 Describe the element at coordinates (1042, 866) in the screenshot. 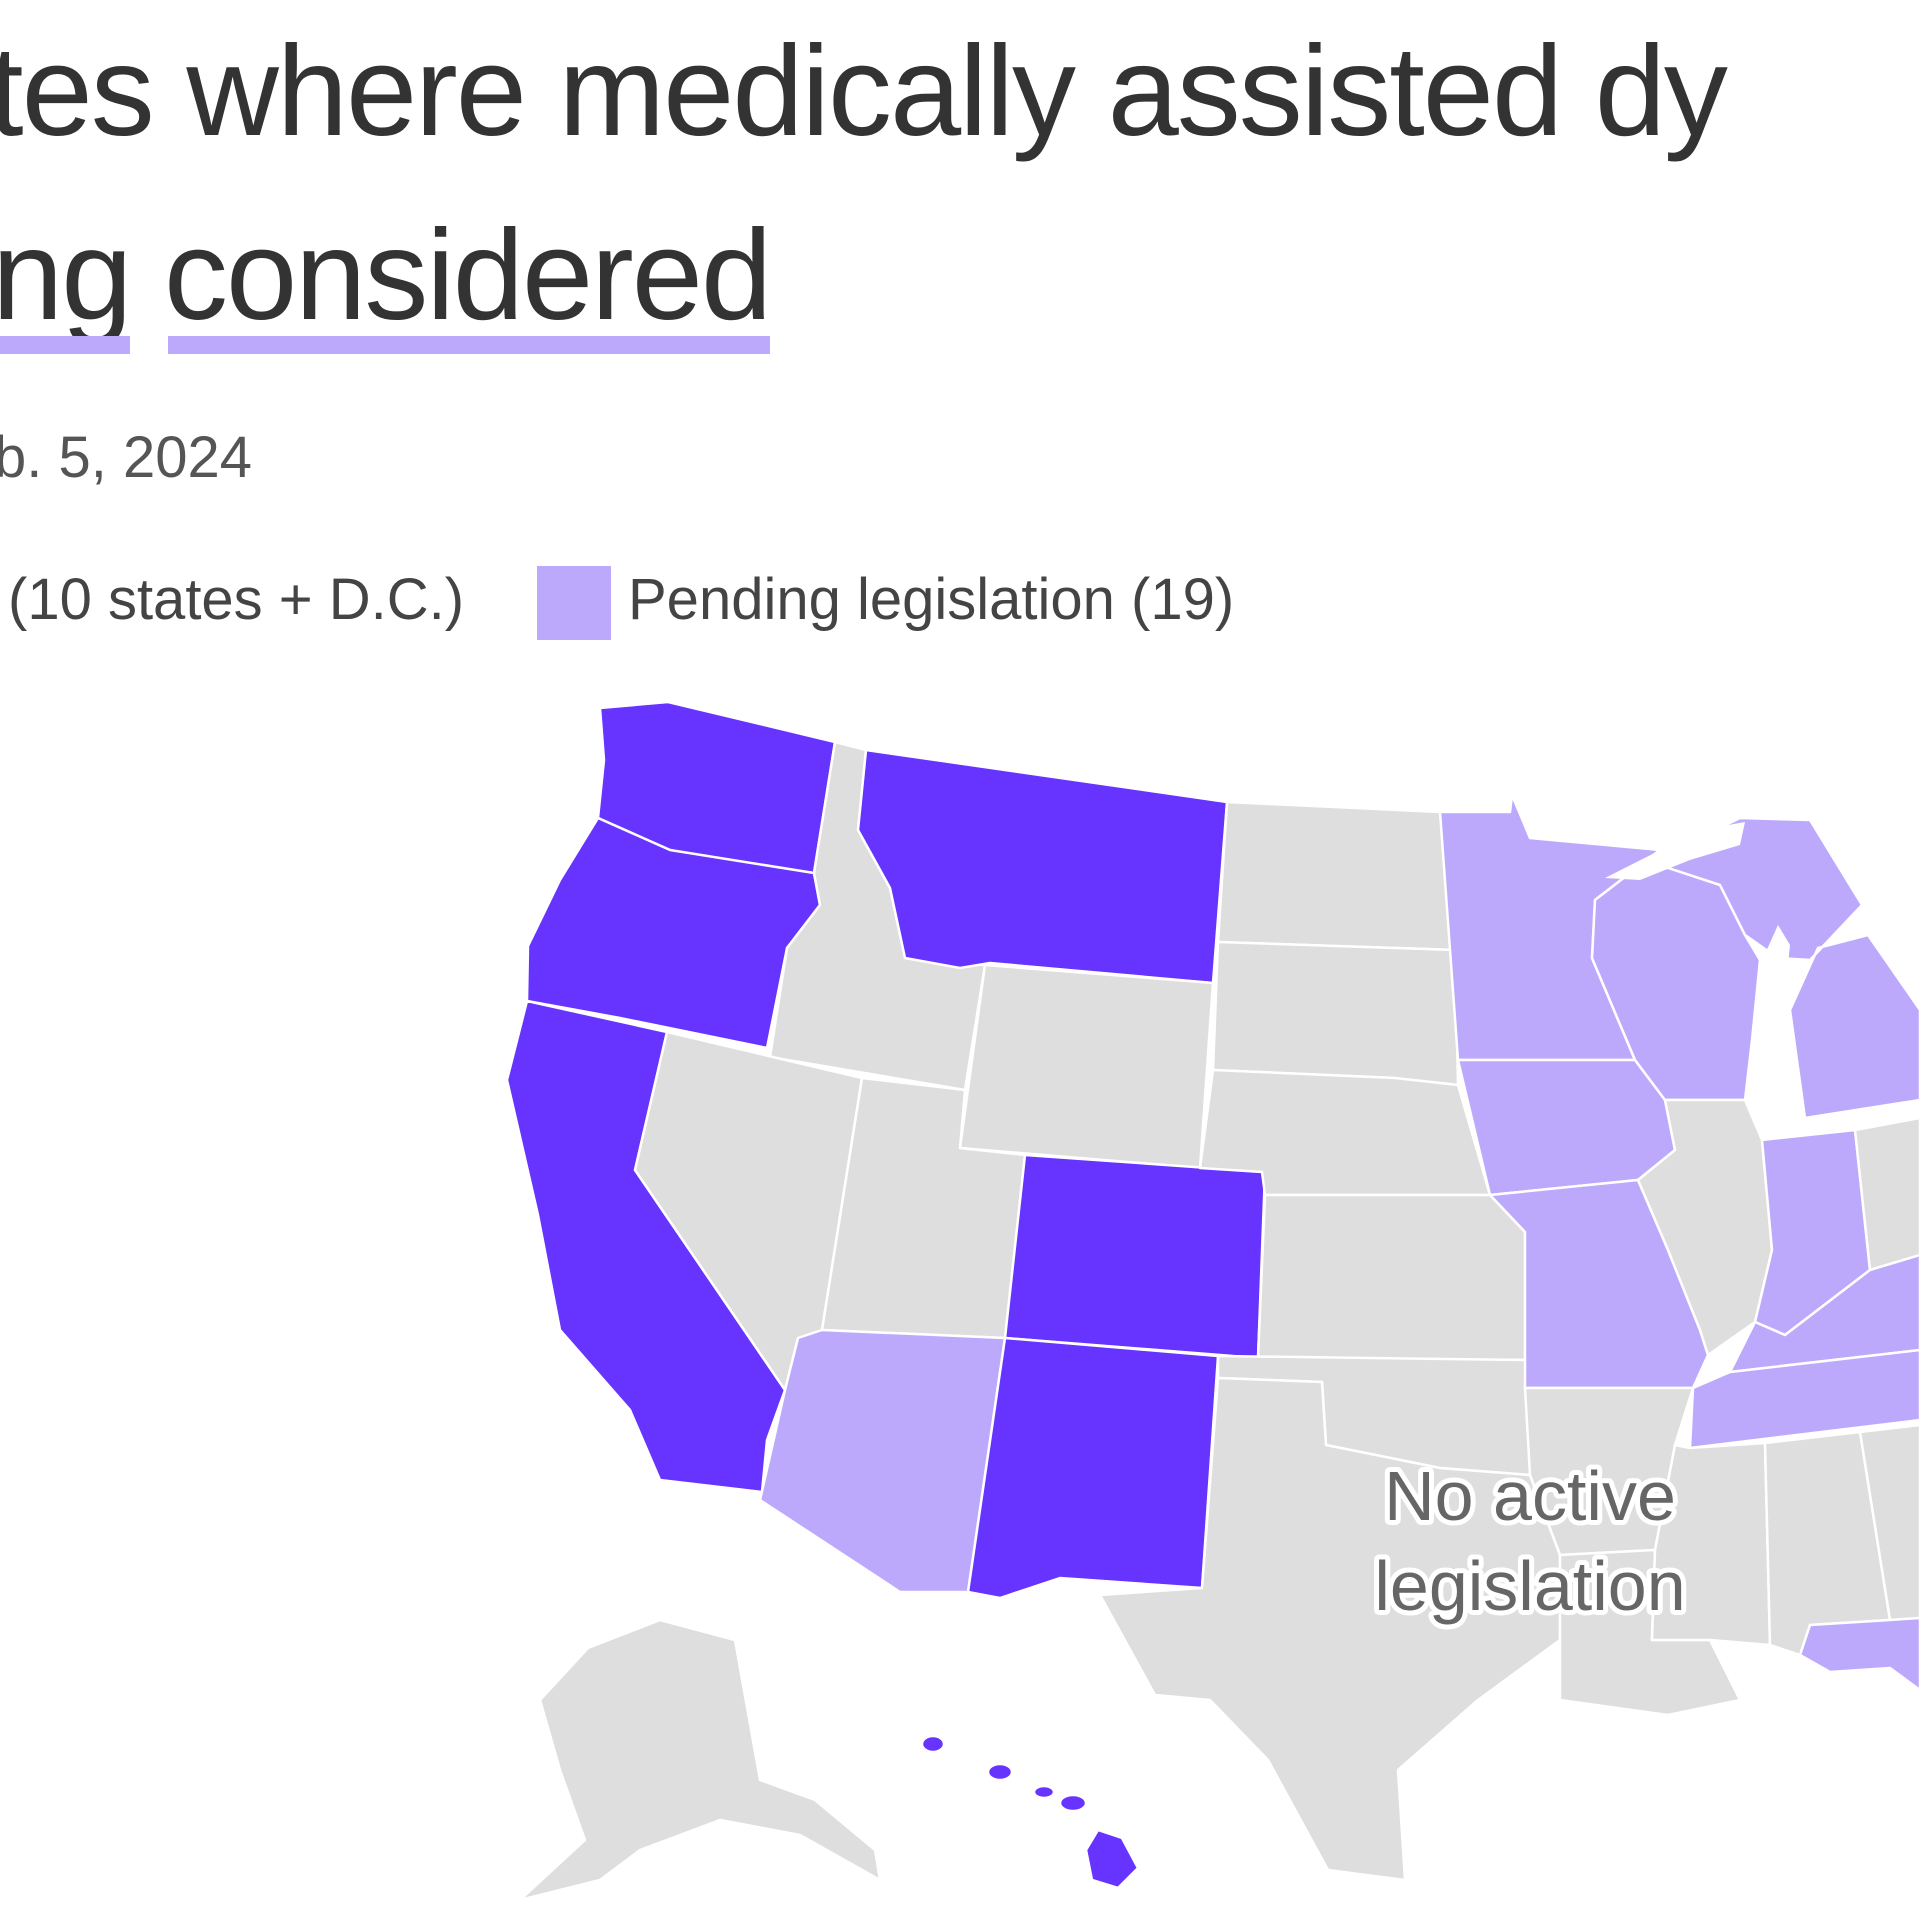

I see `state-montana` at that location.